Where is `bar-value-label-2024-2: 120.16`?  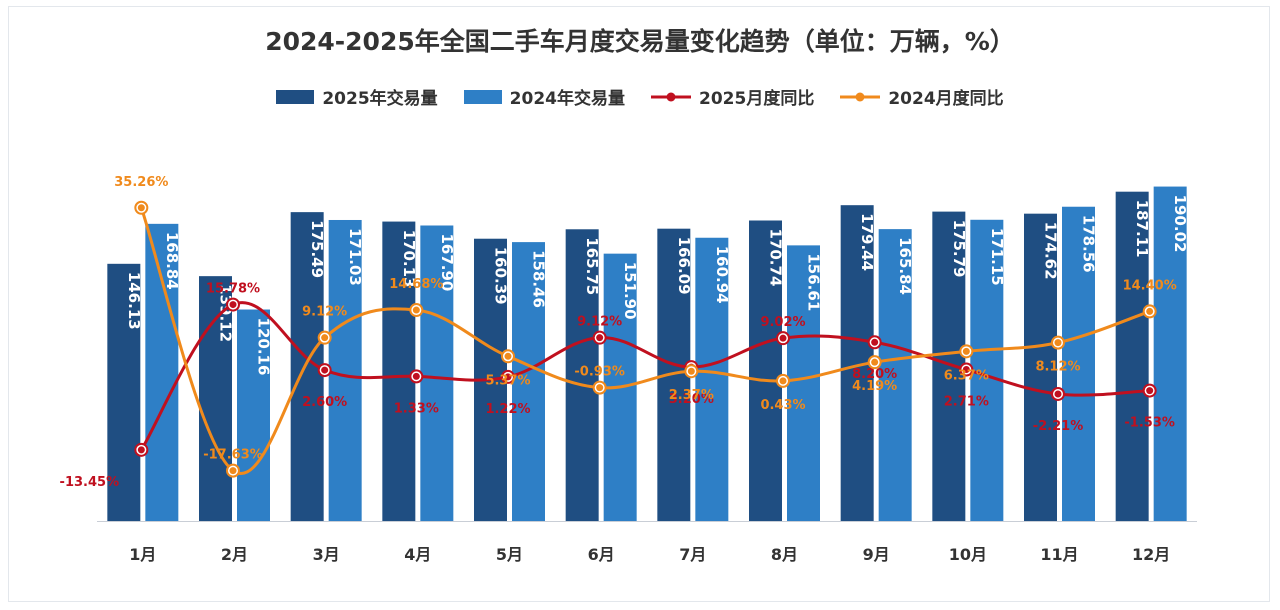
bar-value-label-2024-2: 120.16 is located at coordinates (264, 347).